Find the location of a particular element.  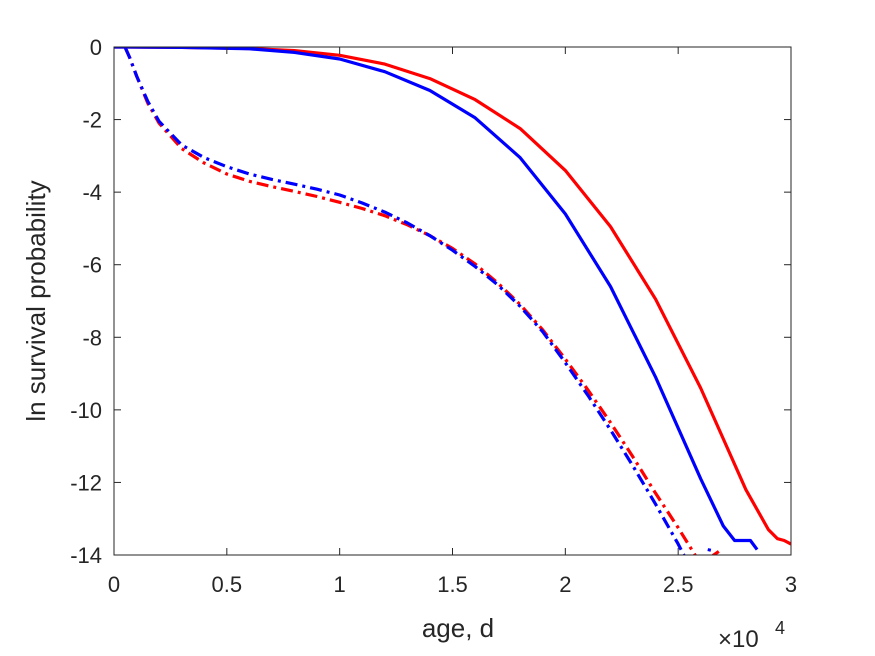

x-axis-multiplier: ×10 4 is located at coordinates (751, 635).